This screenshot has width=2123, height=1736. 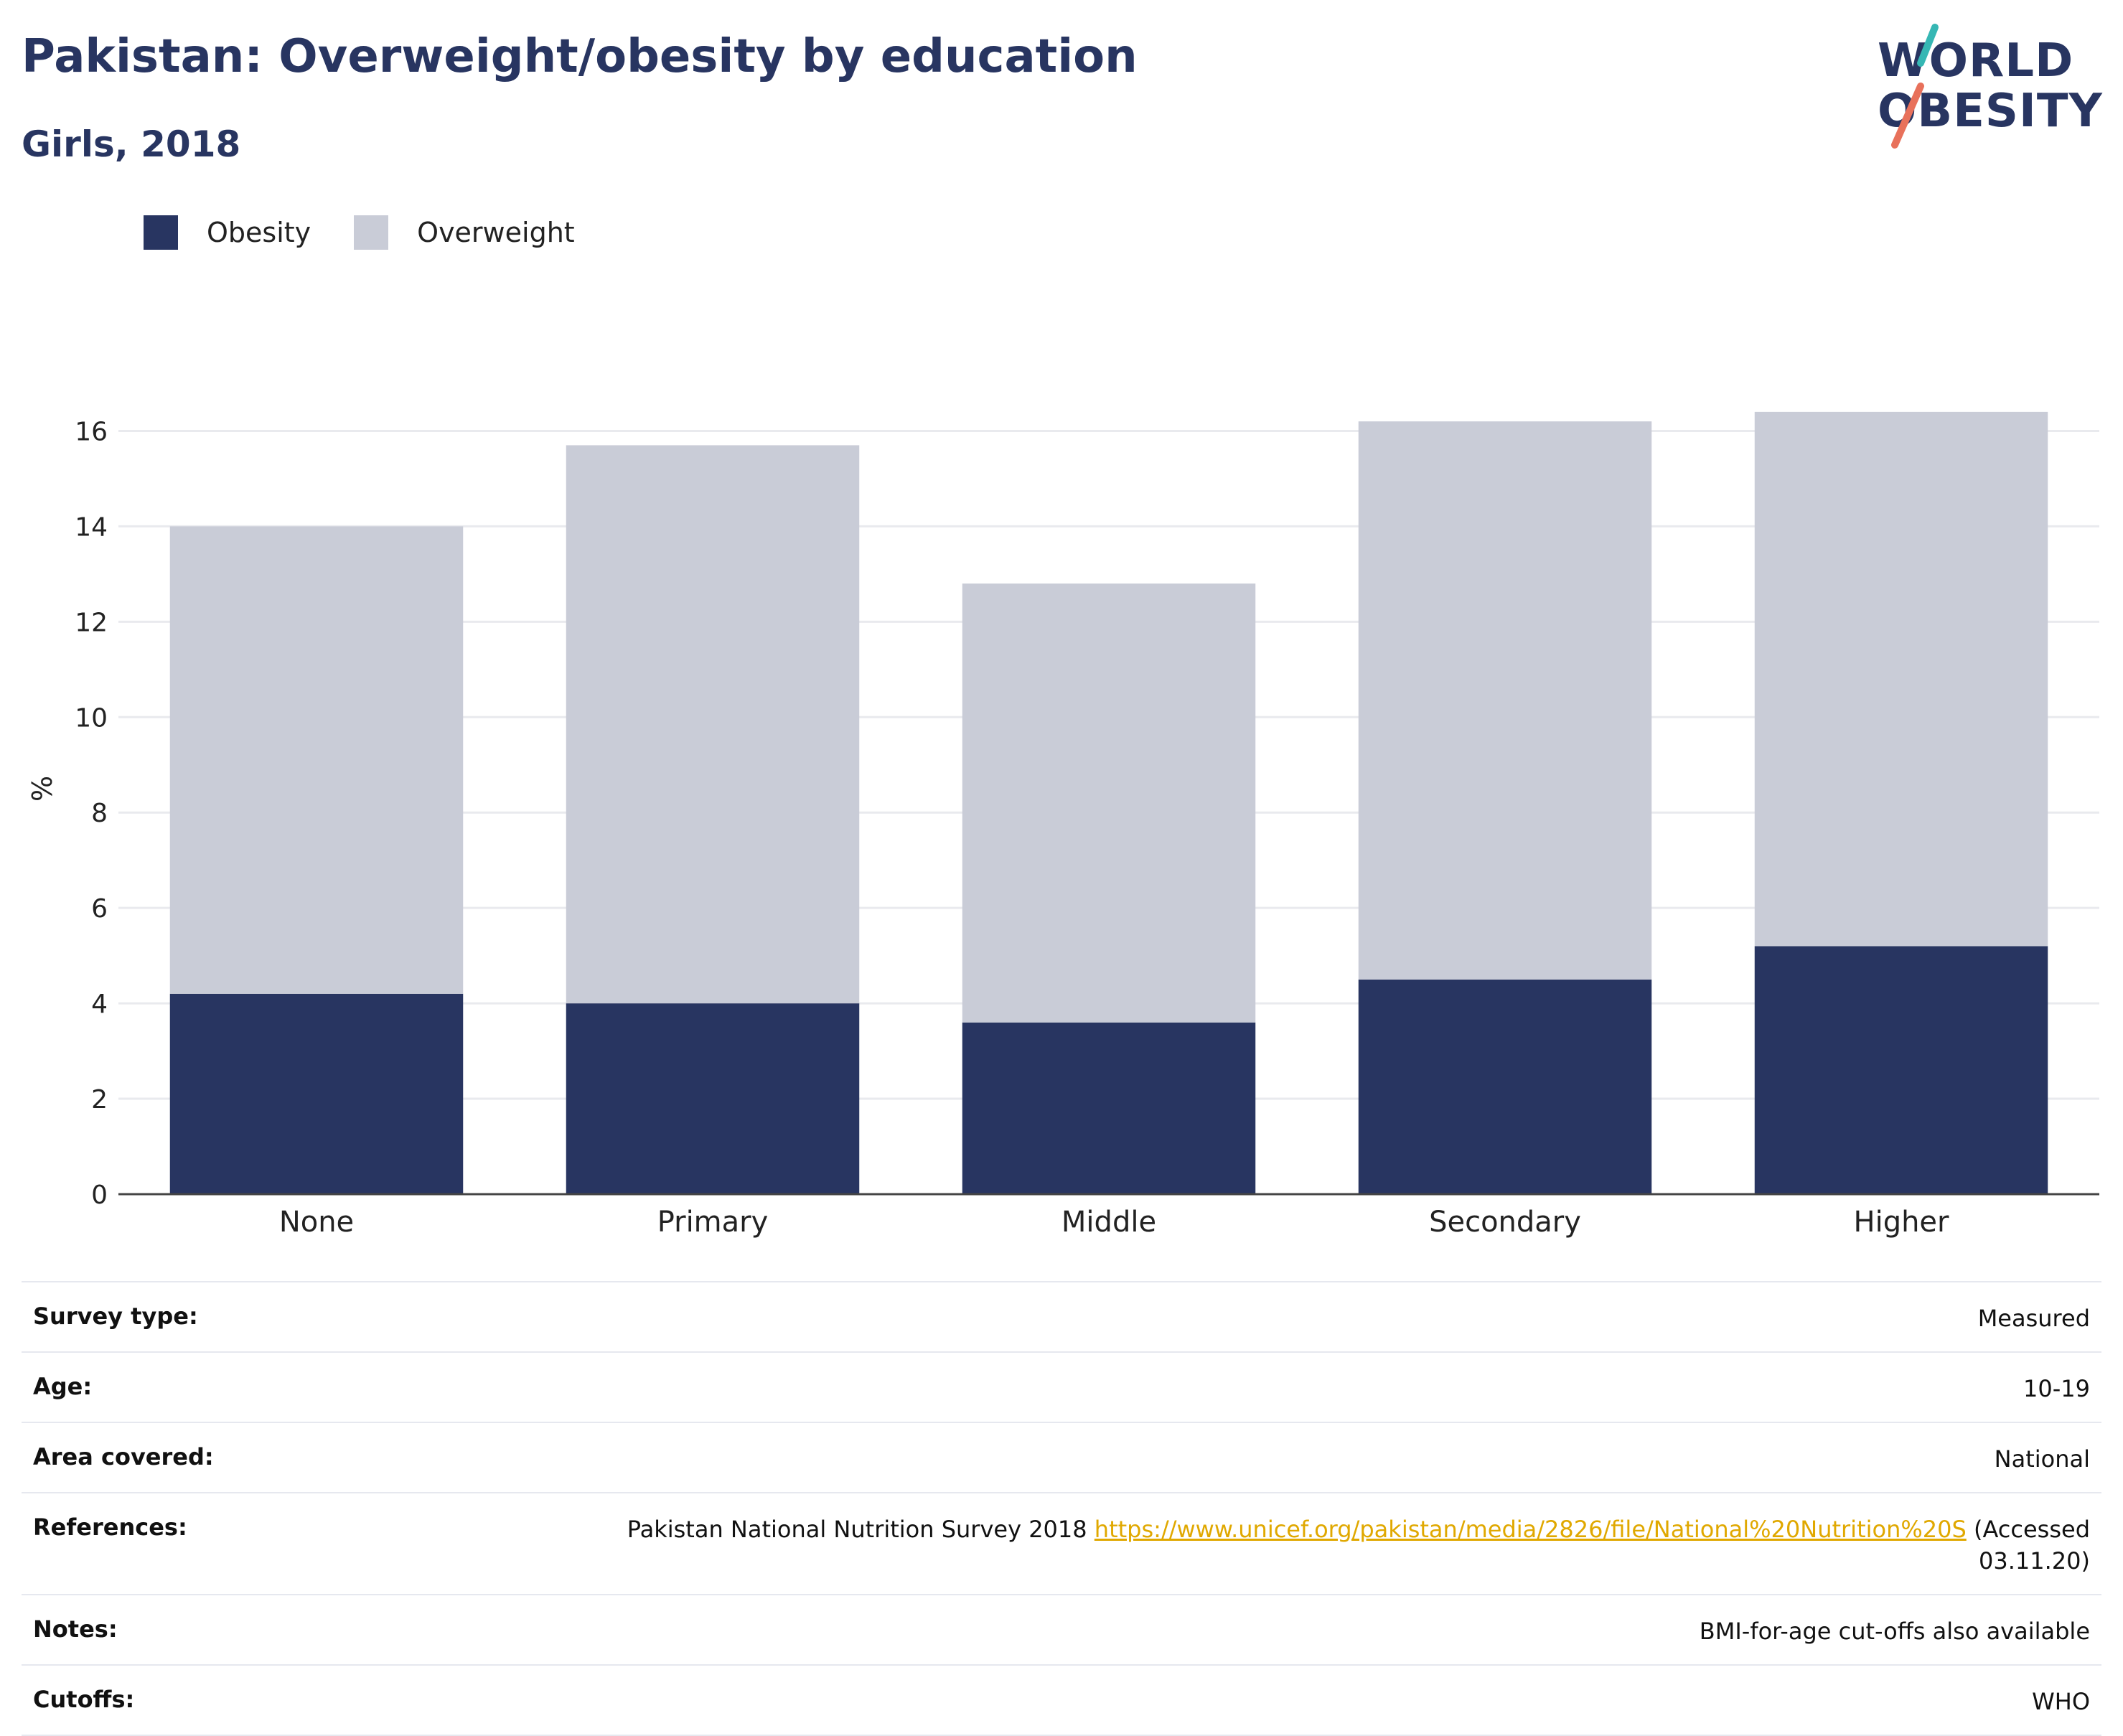 I want to click on y-tick-label: 4, so click(x=99, y=1004).